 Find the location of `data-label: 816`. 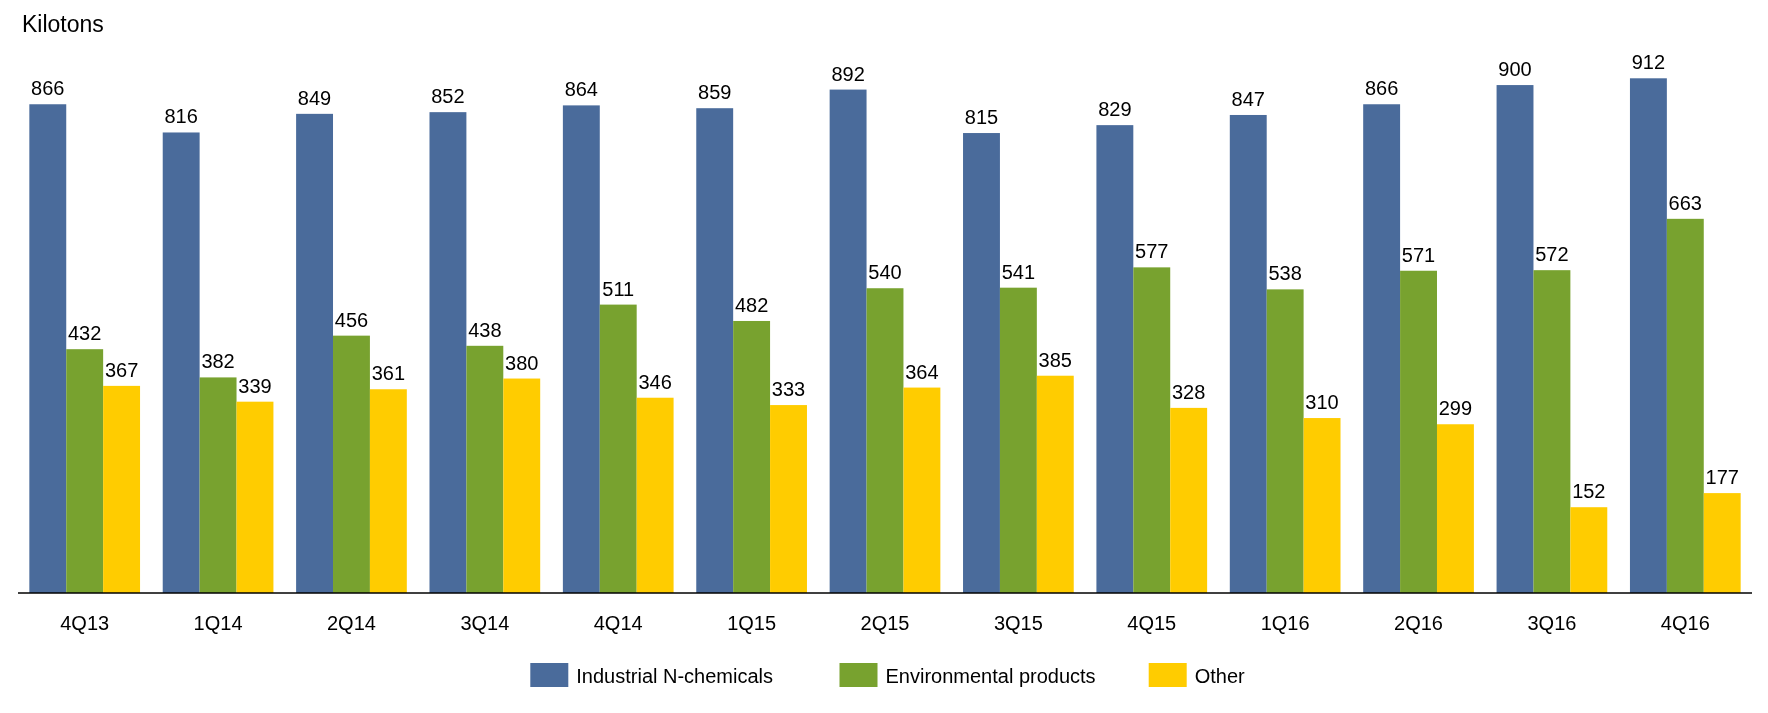

data-label: 816 is located at coordinates (181, 116).